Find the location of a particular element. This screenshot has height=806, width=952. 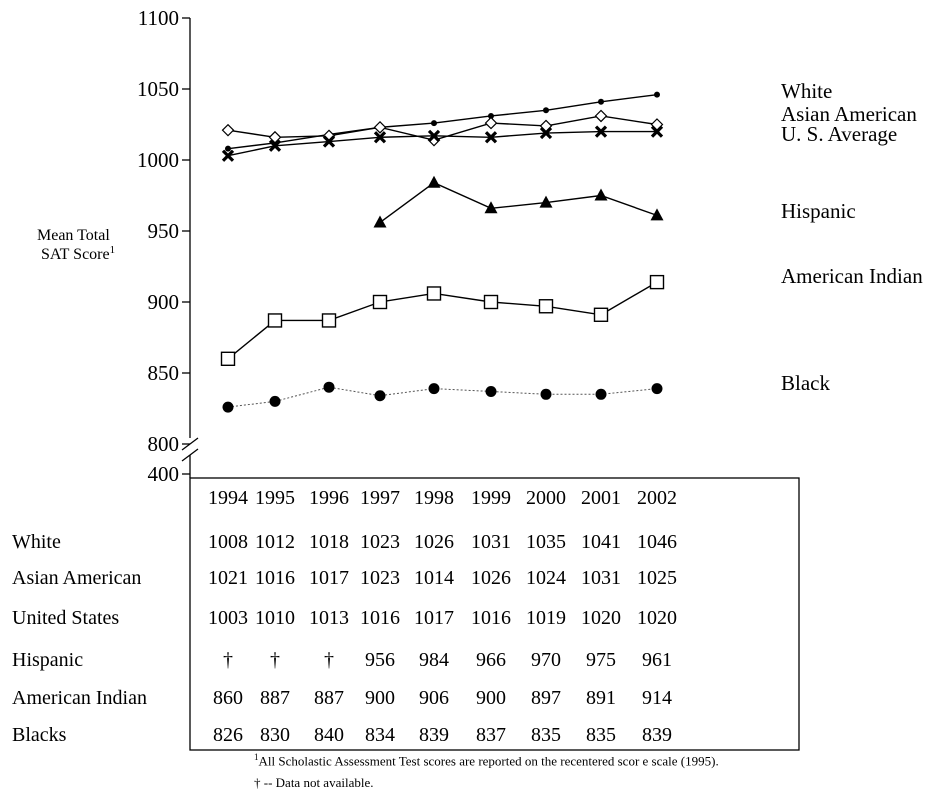

table-header-cell: 1998 is located at coordinates (434, 498).